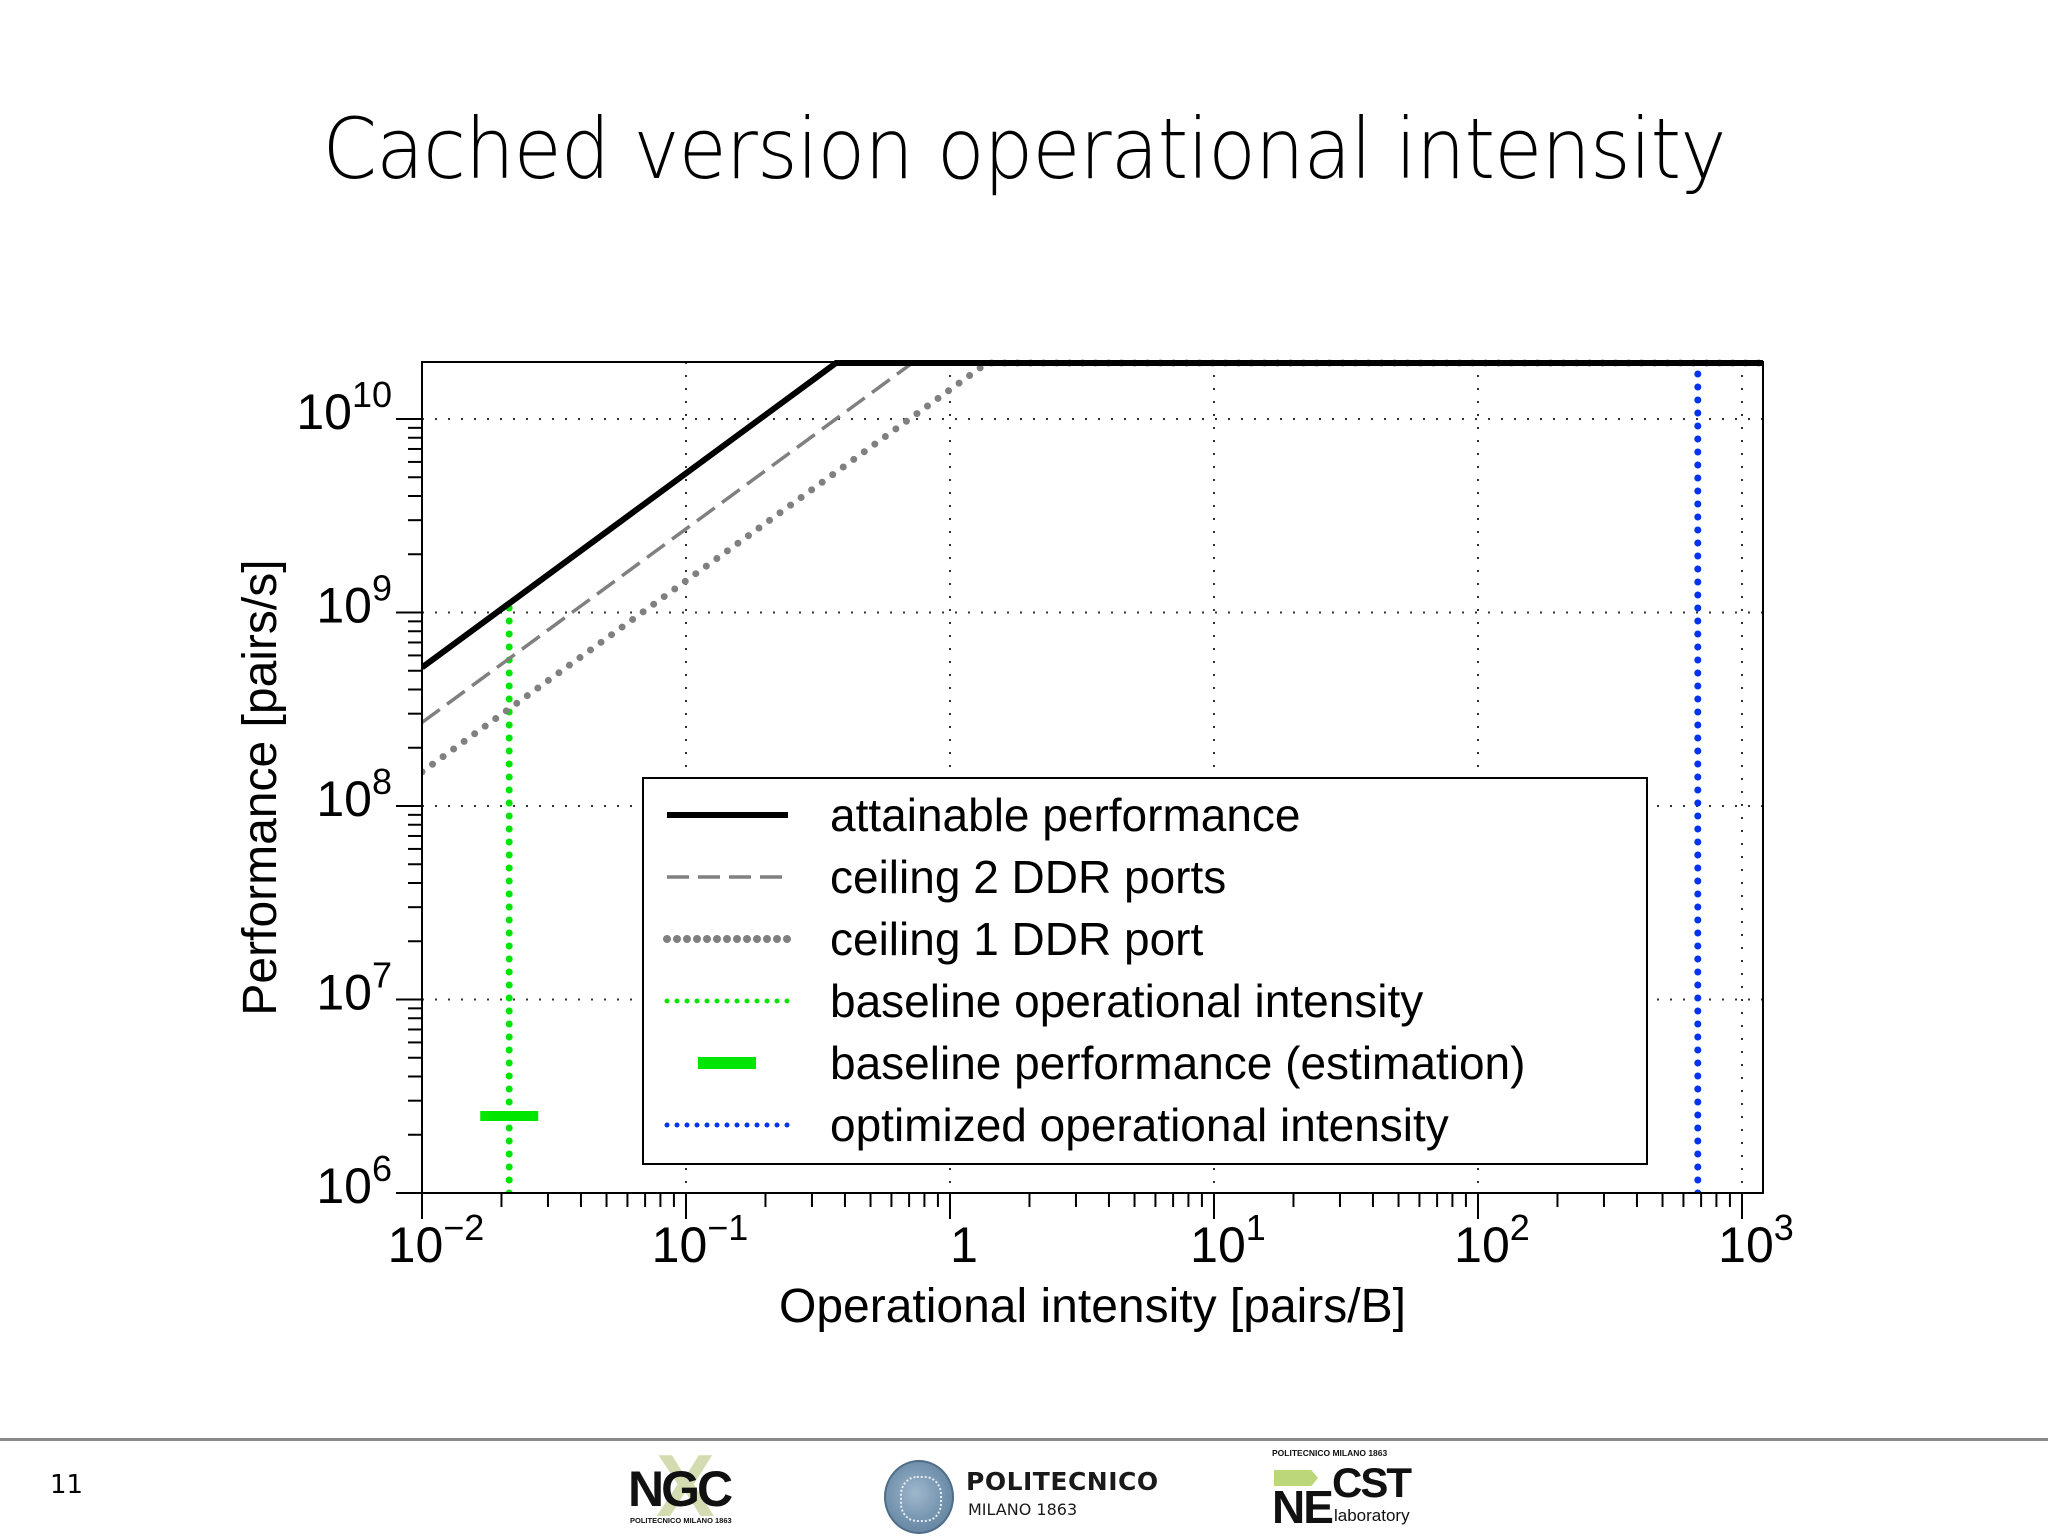 The image size is (2048, 1536). Describe the element at coordinates (1372, 1515) in the screenshot. I see `necst-logo-sub: laboratory` at that location.